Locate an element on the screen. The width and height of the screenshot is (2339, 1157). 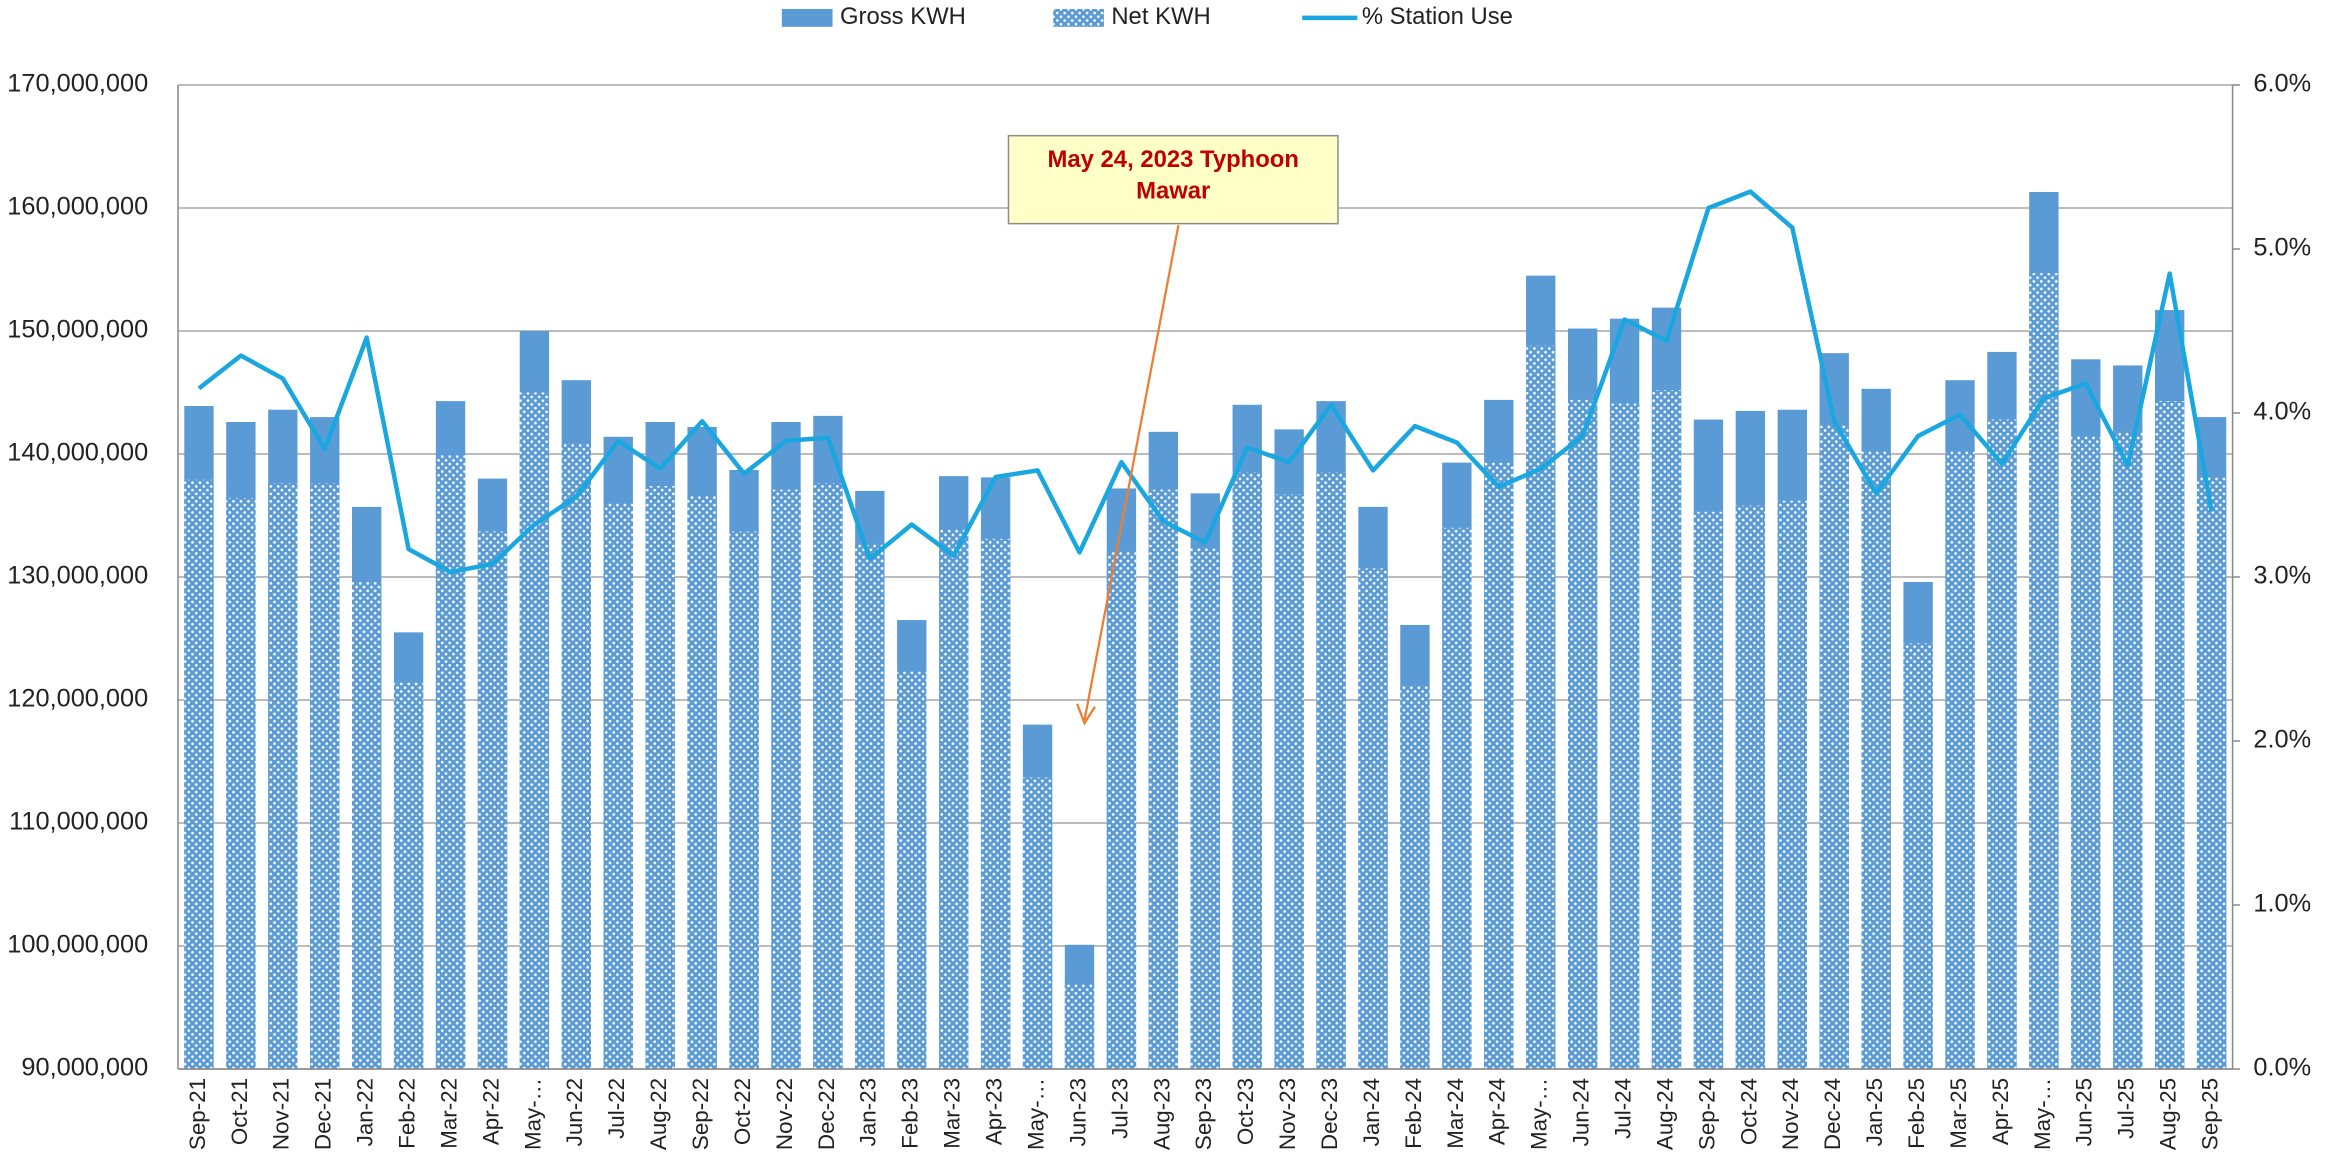
x-tick-label: Aug-24 is located at coordinates (1664, 1114).